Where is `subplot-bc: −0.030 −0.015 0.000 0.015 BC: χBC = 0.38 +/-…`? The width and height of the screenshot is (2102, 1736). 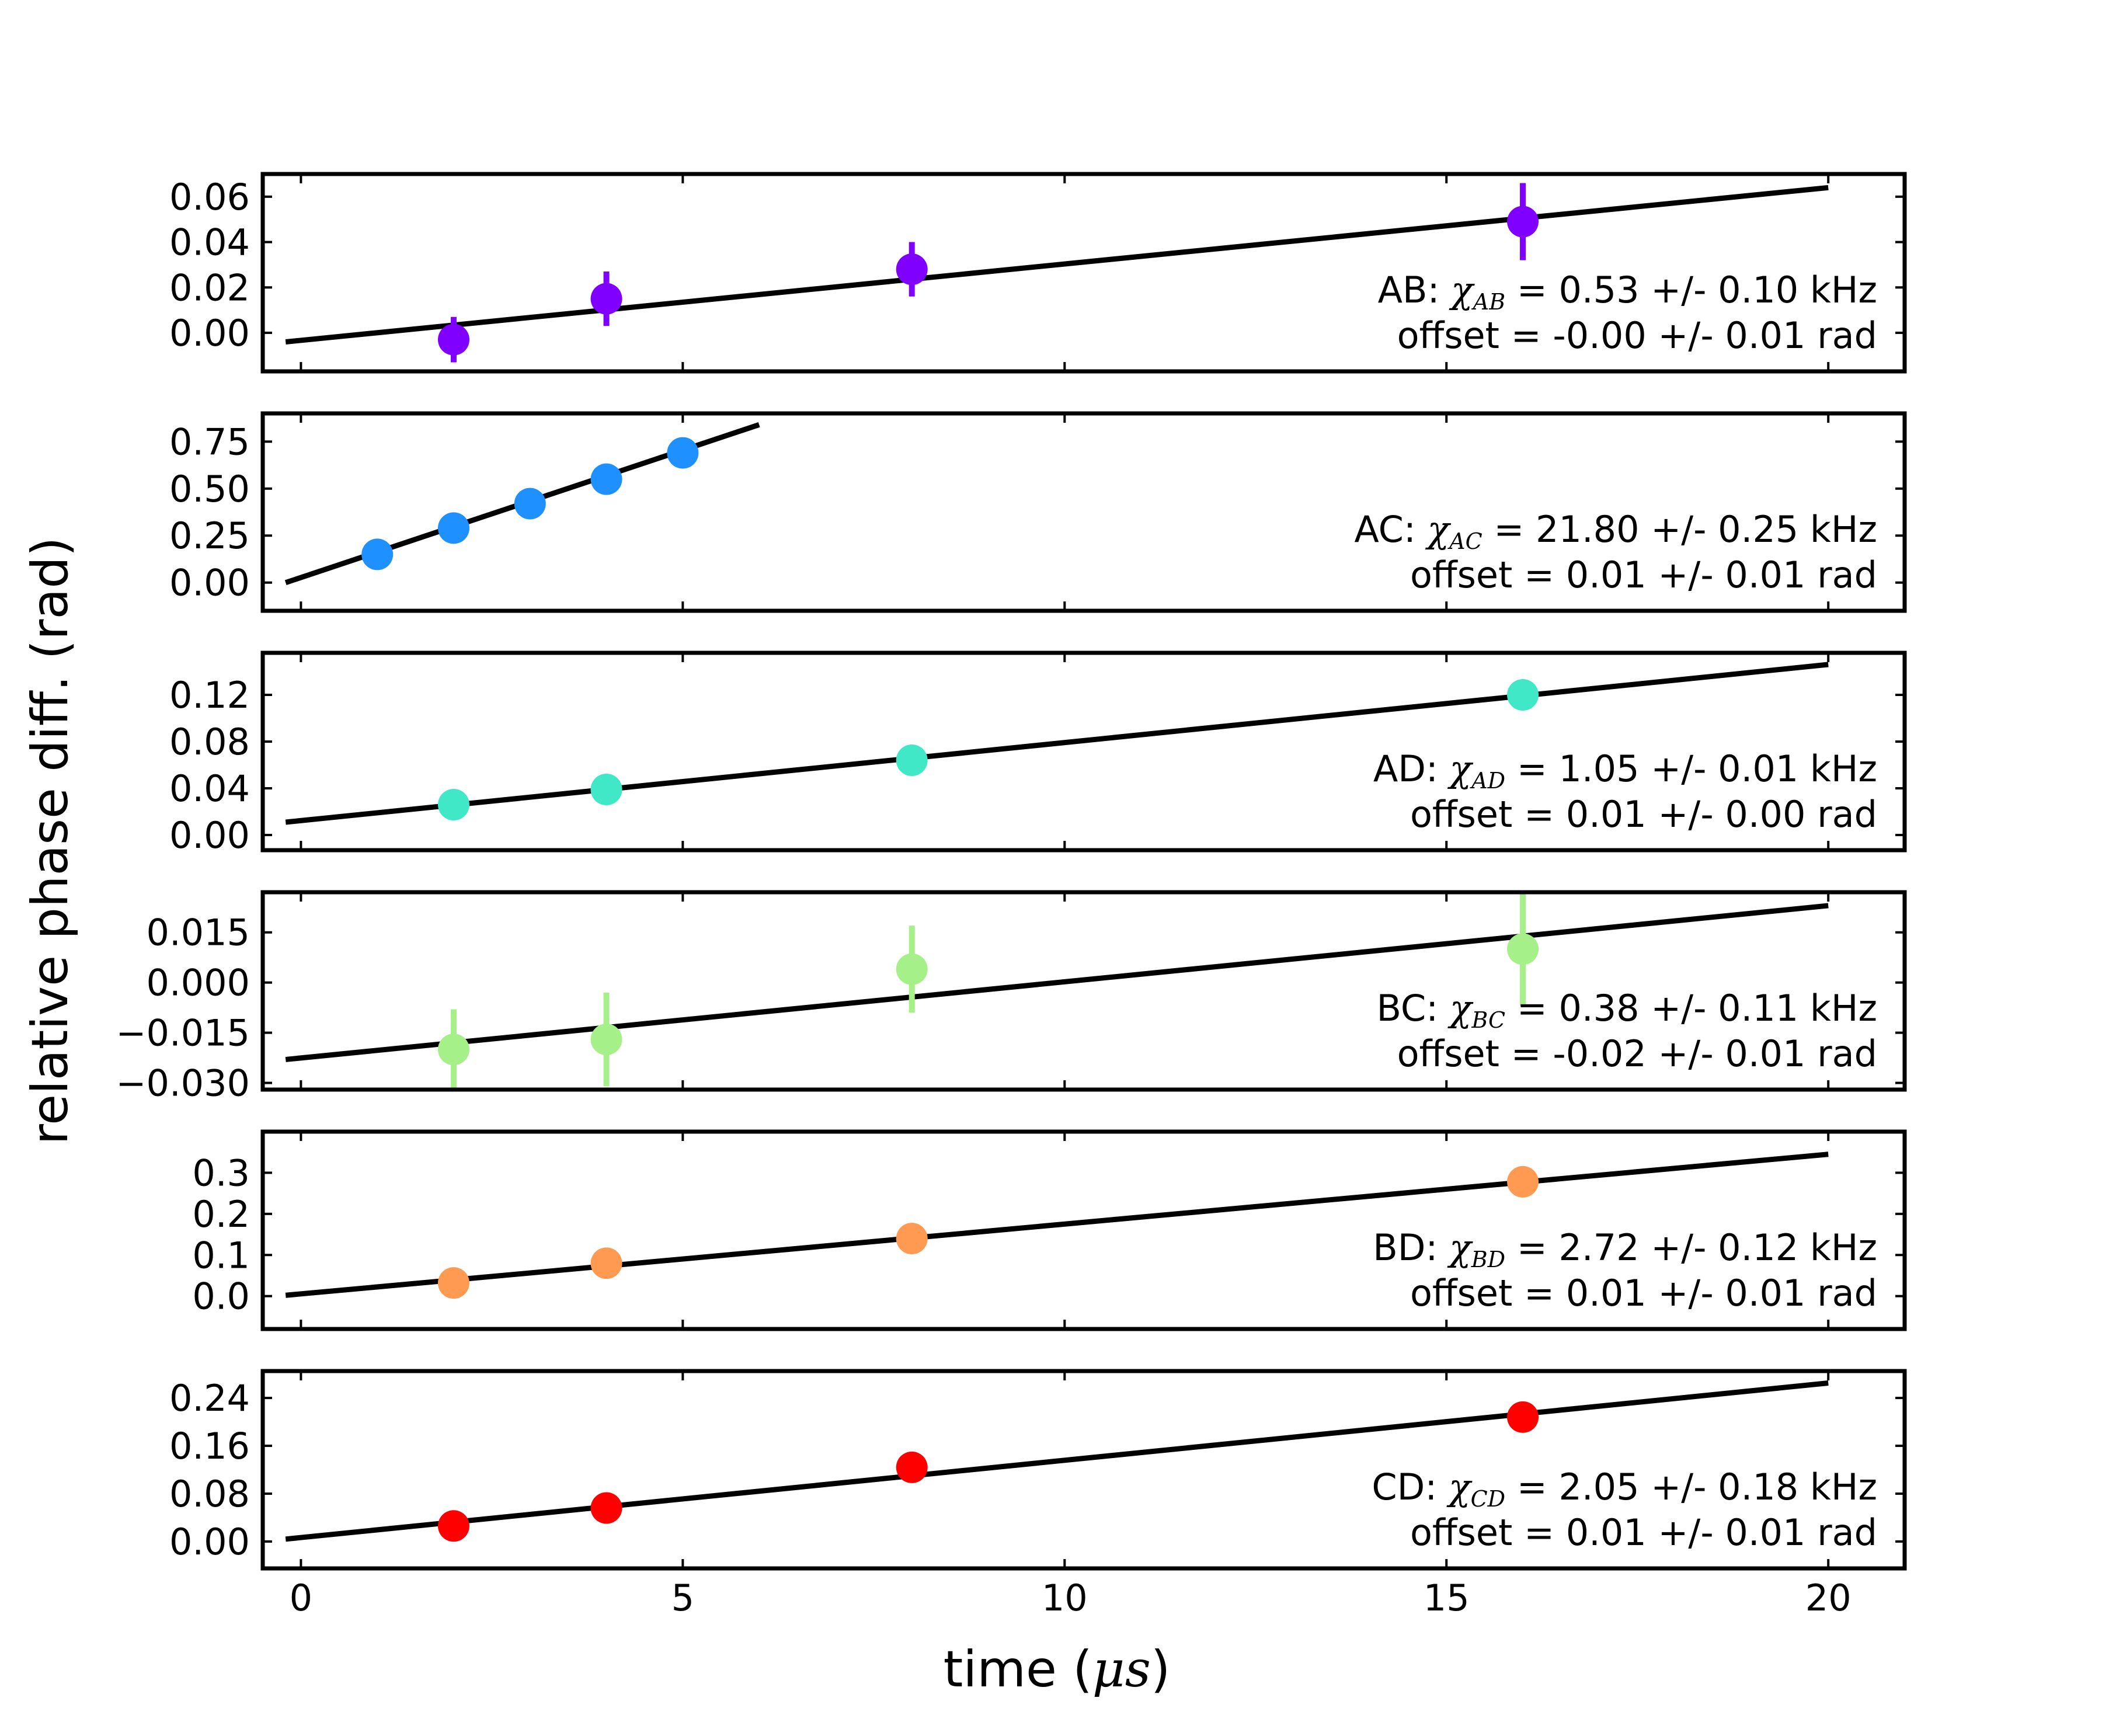 subplot-bc: −0.030 −0.015 0.000 0.015 BC: χBC = 0.38 +/-… is located at coordinates (1011, 997).